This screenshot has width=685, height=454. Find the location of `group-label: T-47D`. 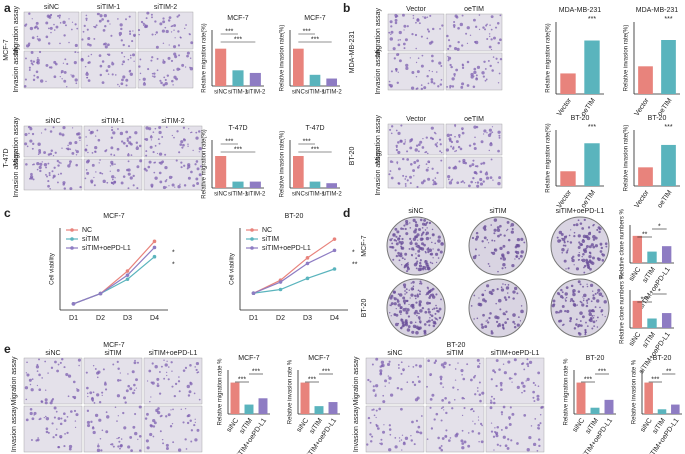

group-label: T-47D is located at coordinates (6, 157).